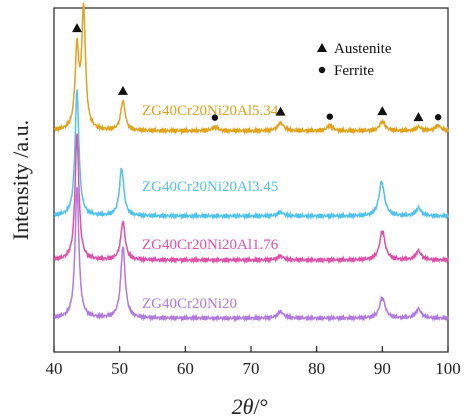 This screenshot has height=420, width=474. Describe the element at coordinates (354, 71) in the screenshot. I see `legend-label: Ferrite` at that location.